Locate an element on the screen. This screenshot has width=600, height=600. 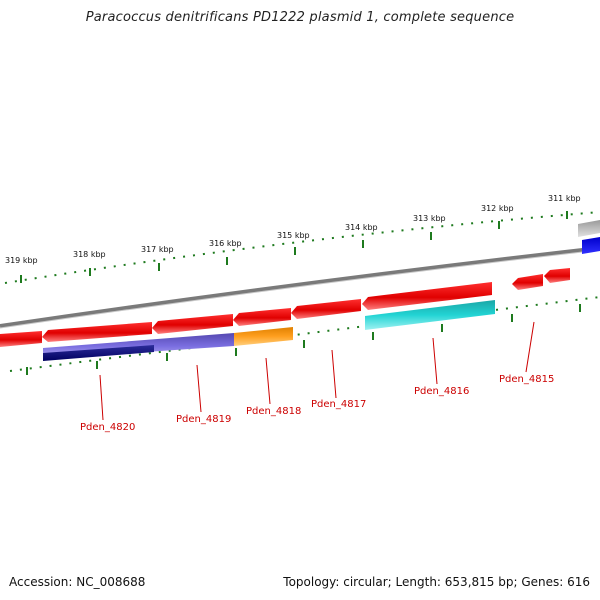
feature-bars is located at coordinates (269, 330).